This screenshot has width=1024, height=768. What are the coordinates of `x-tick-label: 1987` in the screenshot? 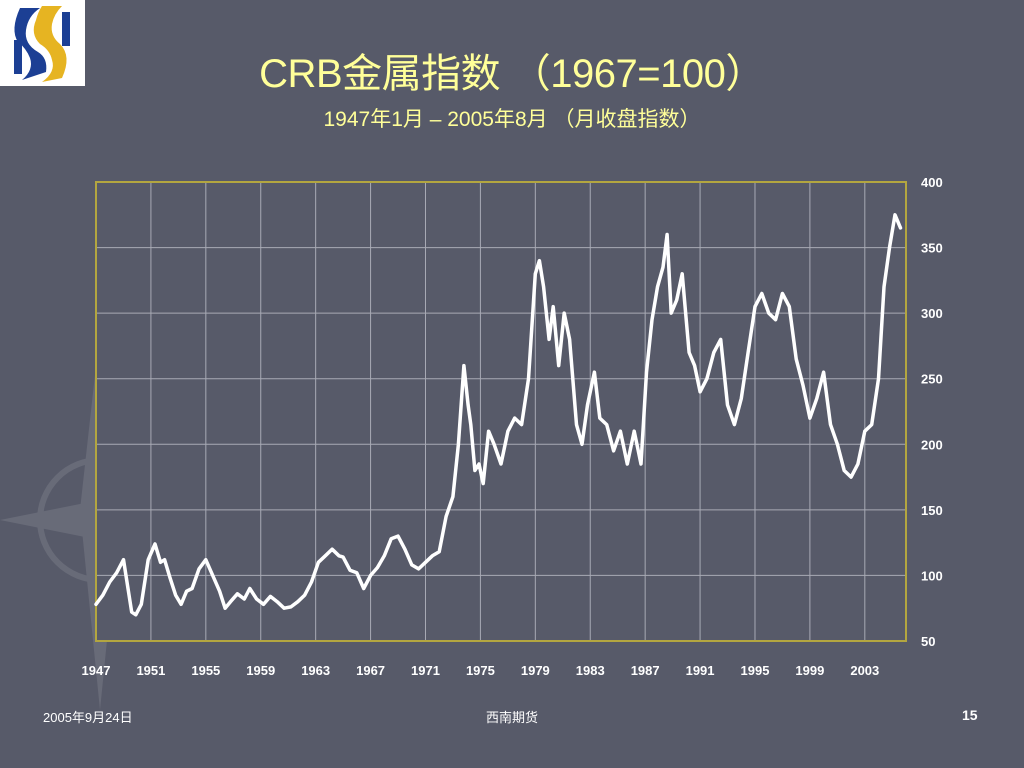 It's located at (645, 670).